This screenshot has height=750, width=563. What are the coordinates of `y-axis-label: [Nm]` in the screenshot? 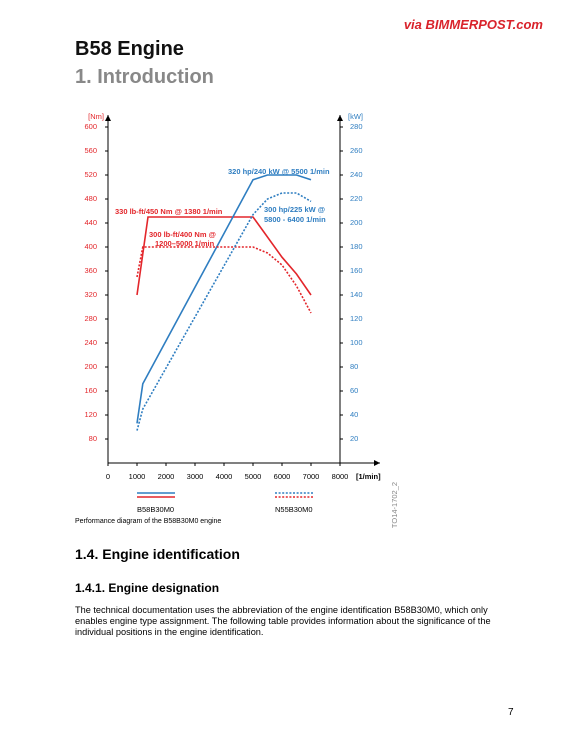 It's located at (96, 116).